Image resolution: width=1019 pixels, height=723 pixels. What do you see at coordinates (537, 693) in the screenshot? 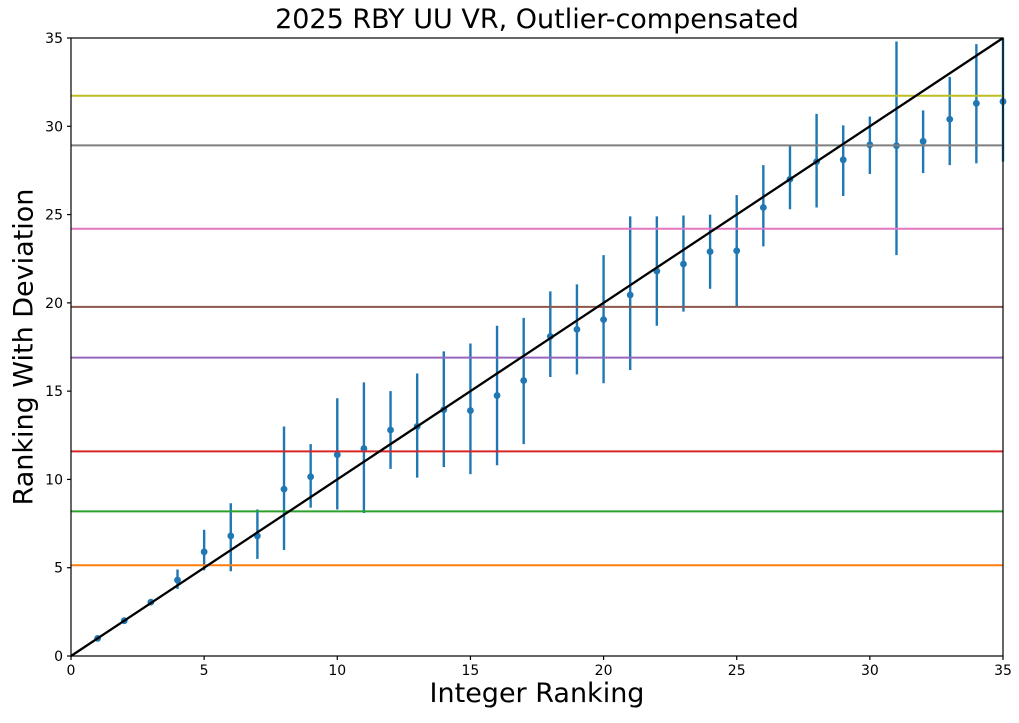
I see `x-axis-label: Integer Ranking` at bounding box center [537, 693].